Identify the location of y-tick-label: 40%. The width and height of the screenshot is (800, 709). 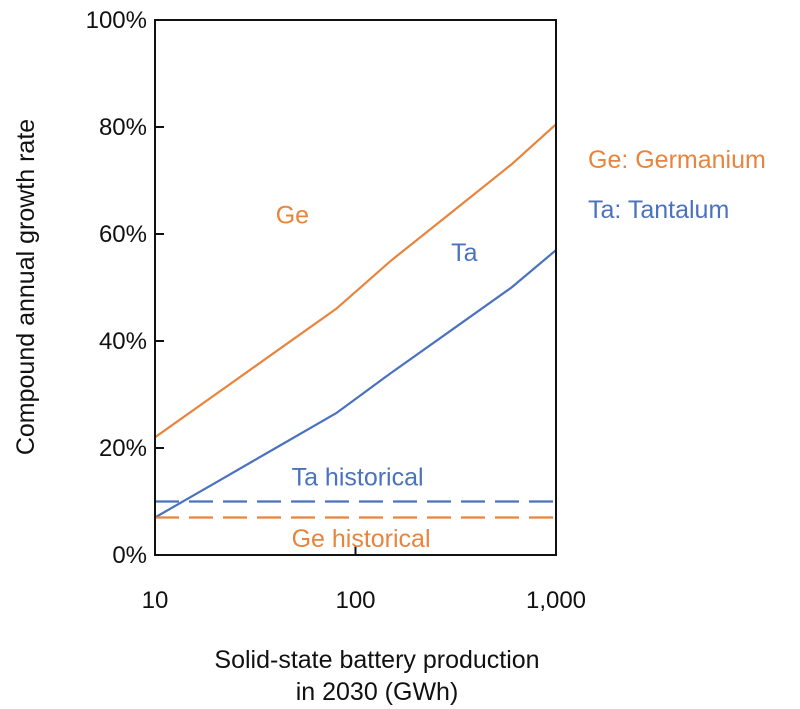
(123, 341).